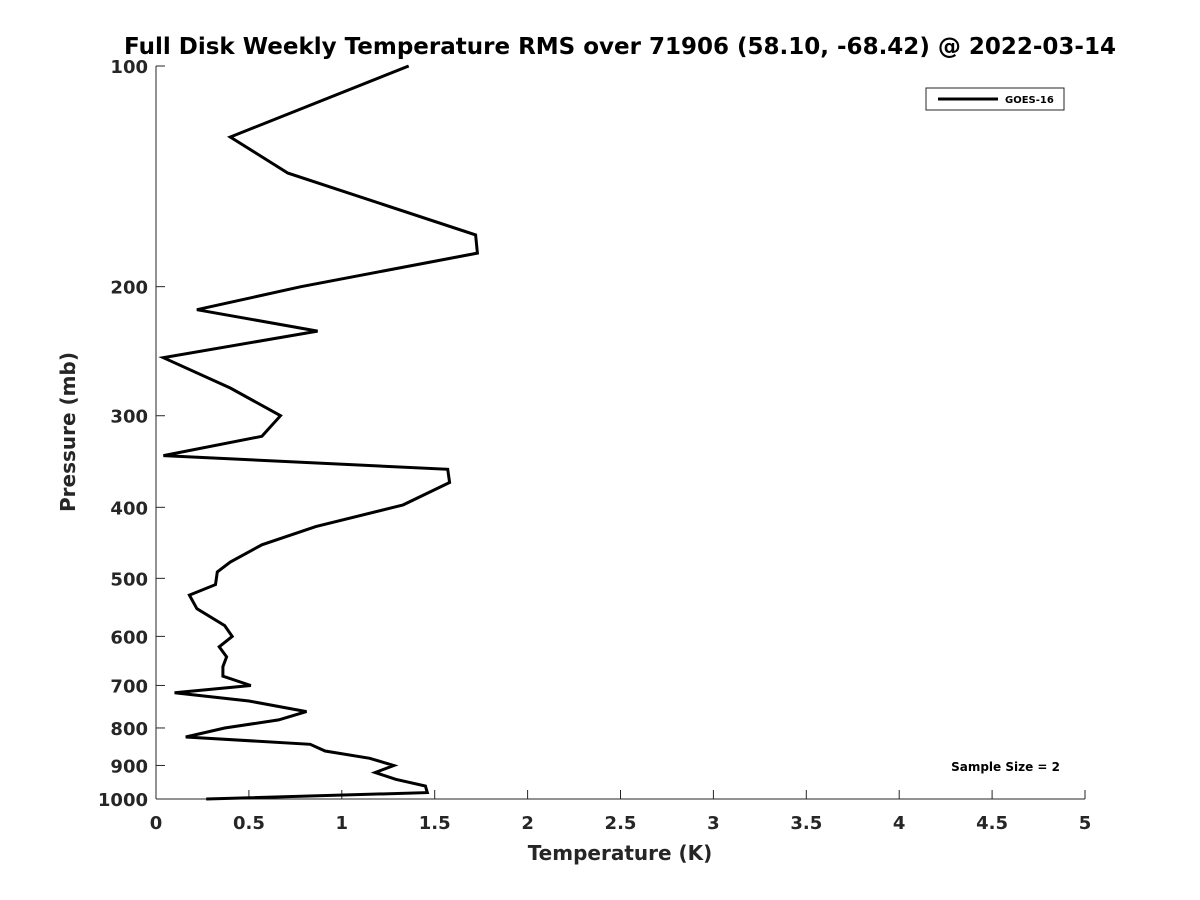 The height and width of the screenshot is (900, 1200). I want to click on sample-size-annotation: Sample Size = 2, so click(1005, 767).